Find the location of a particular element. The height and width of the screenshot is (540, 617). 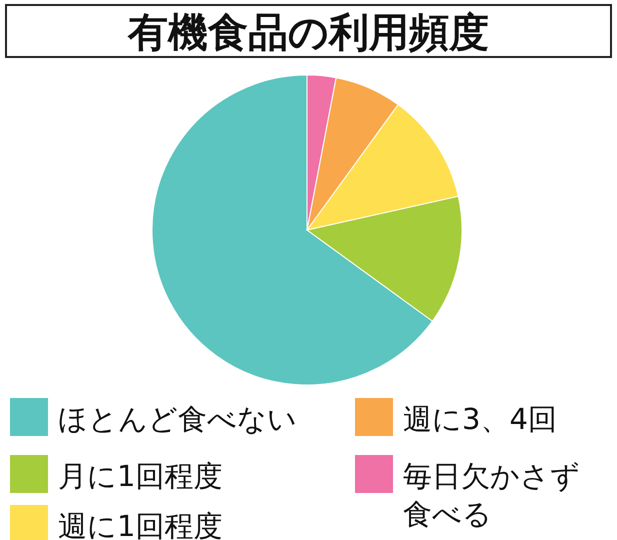

legend-label: ほとんど食べない is located at coordinates (177, 419).